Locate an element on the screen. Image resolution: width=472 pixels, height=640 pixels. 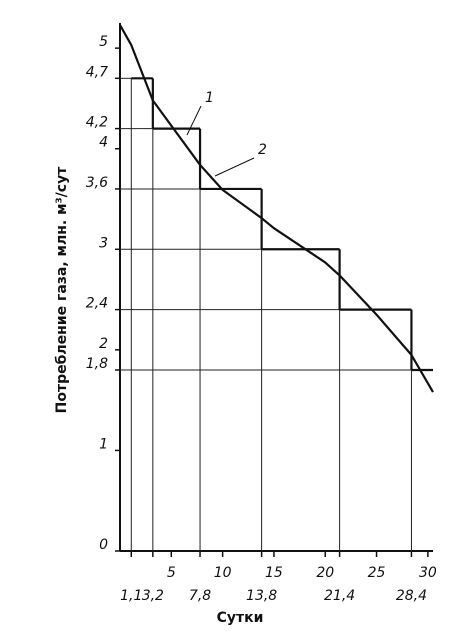
x-tick-label: 3,2 is located at coordinates (153, 596).